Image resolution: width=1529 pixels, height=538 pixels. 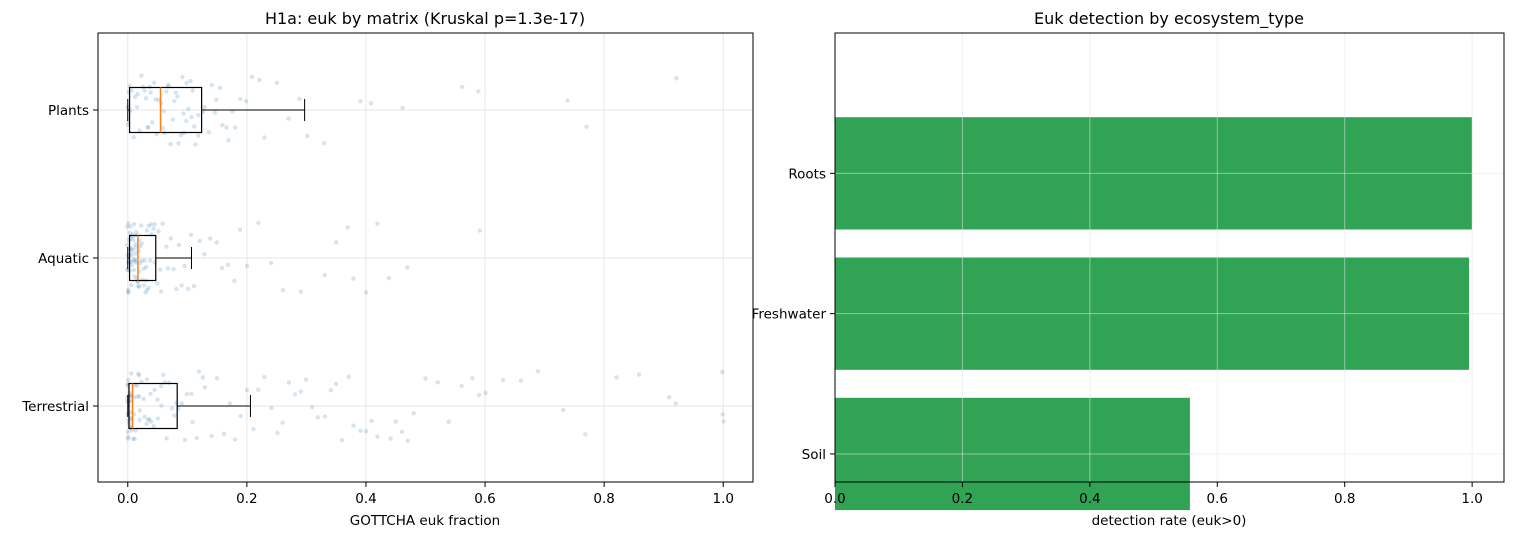 What do you see at coordinates (793, 314) in the screenshot?
I see `bar-y-ticks: Roots Freshwater Soil` at bounding box center [793, 314].